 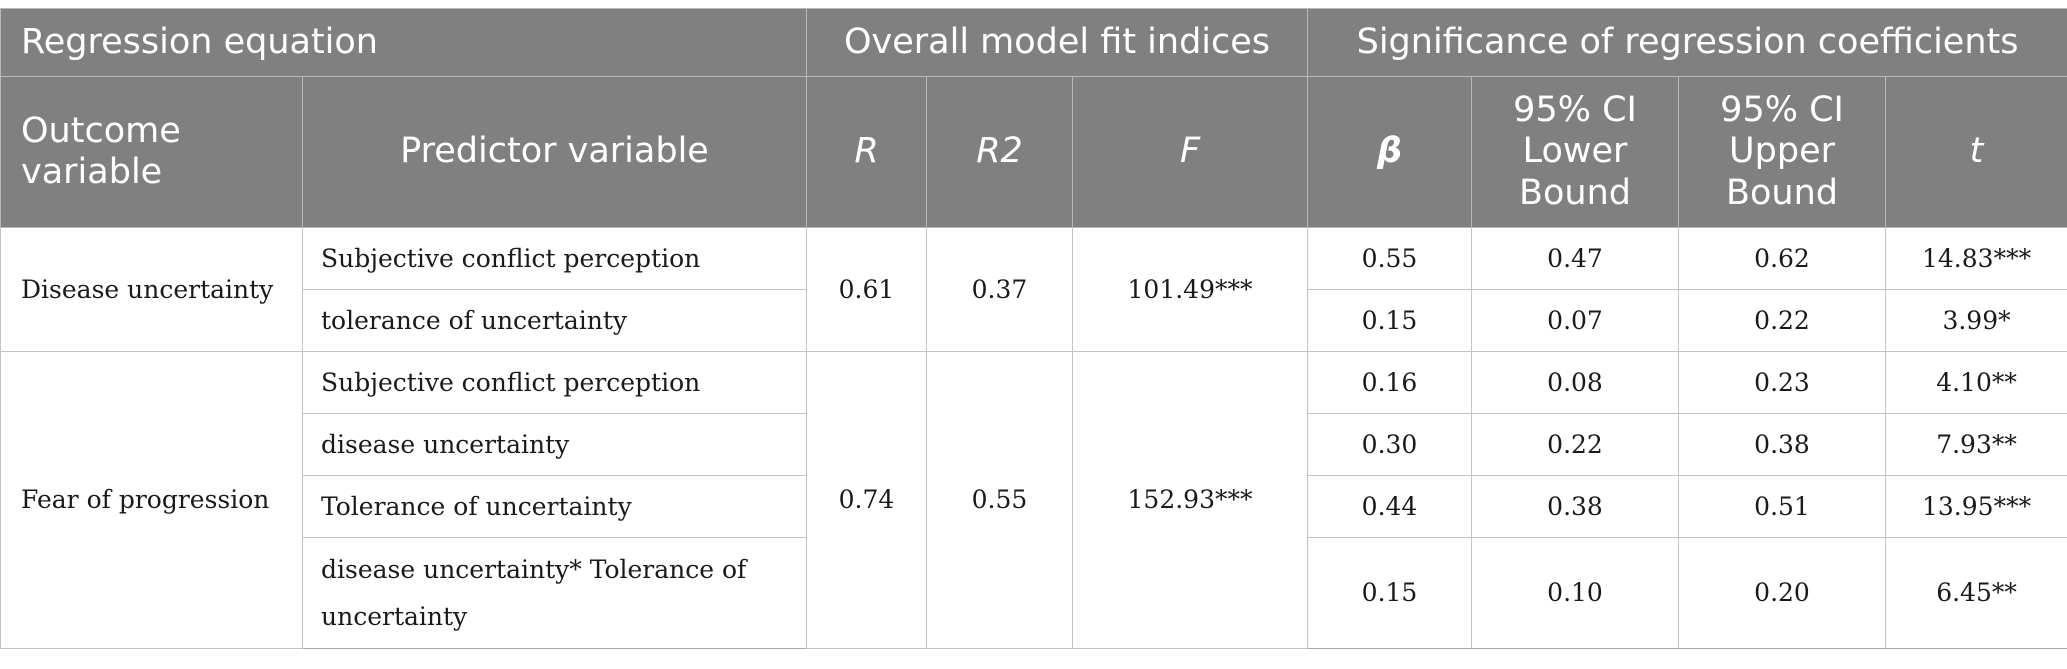 What do you see at coordinates (1976, 382) in the screenshot?
I see `t-cell: 4.10**` at bounding box center [1976, 382].